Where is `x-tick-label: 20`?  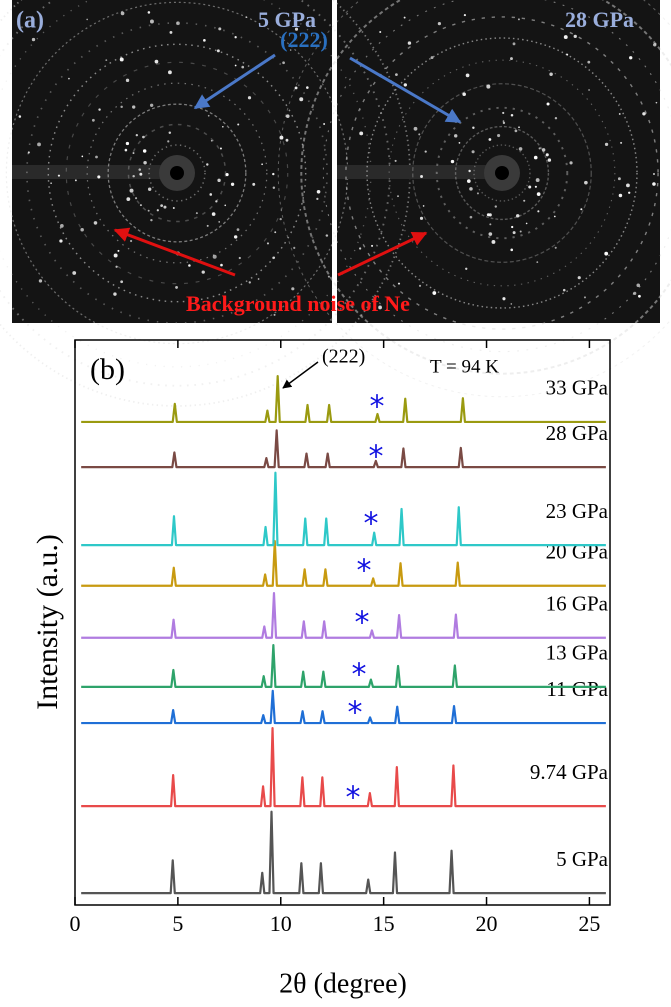 x-tick-label: 20 is located at coordinates (487, 923).